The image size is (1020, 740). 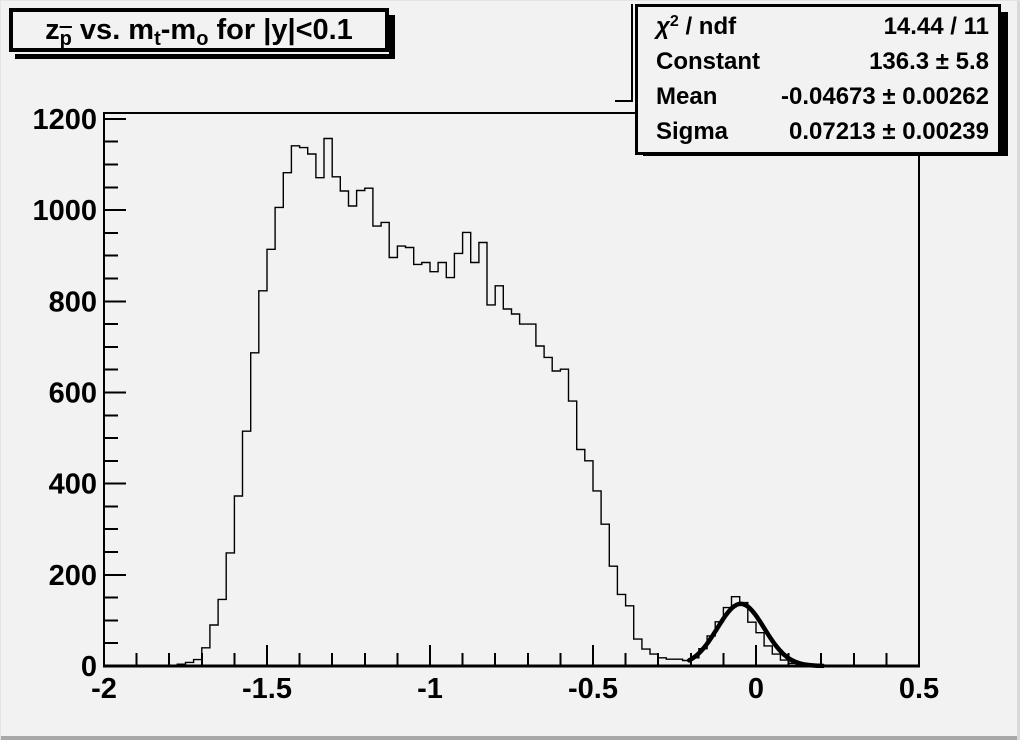 I want to click on title-box-shadow-bottom, so click(x=205, y=56).